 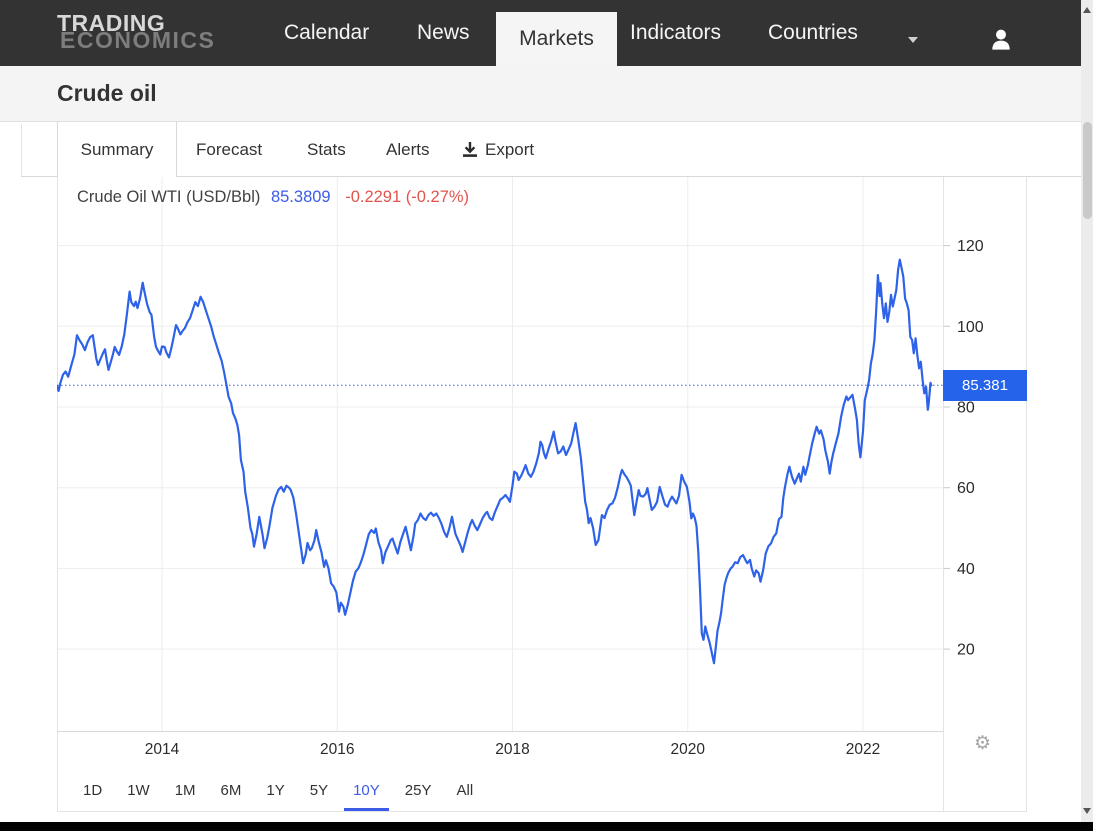 I want to click on scrollbar-down-arrow-icon, so click(x=1087, y=811).